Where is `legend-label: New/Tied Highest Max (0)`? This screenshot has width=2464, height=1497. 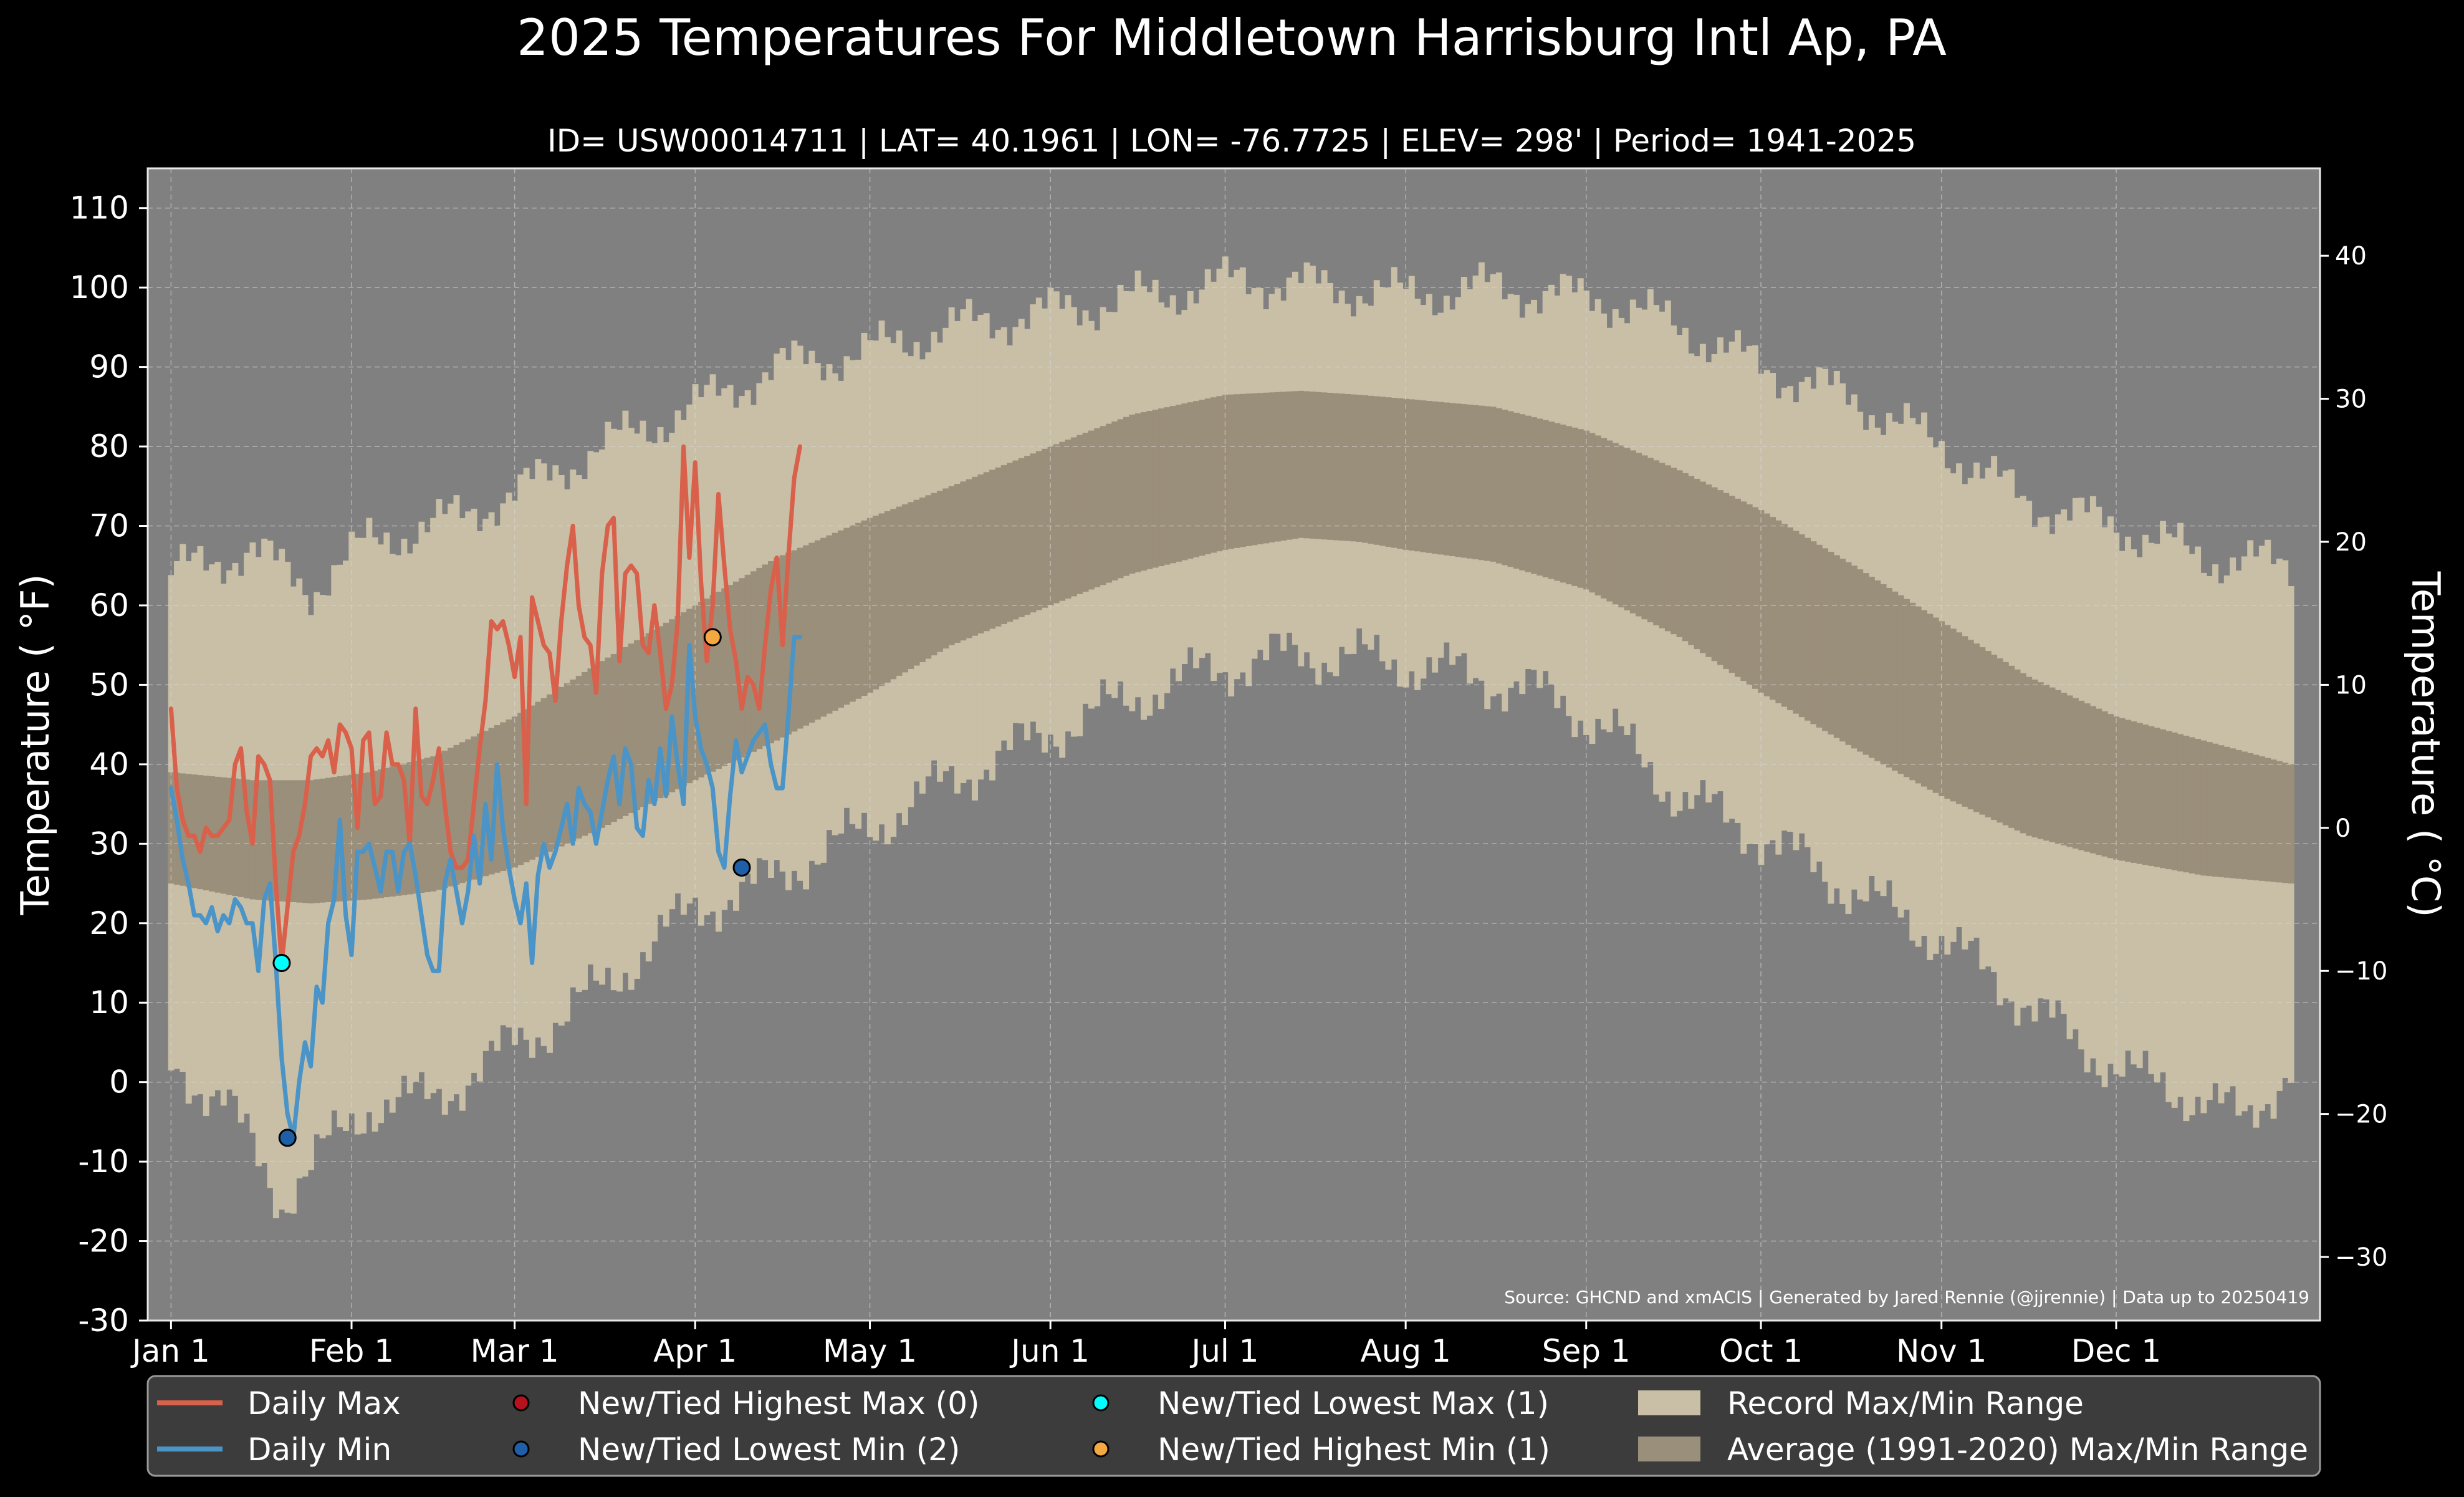
legend-label: New/Tied Highest Max (0) is located at coordinates (779, 1403).